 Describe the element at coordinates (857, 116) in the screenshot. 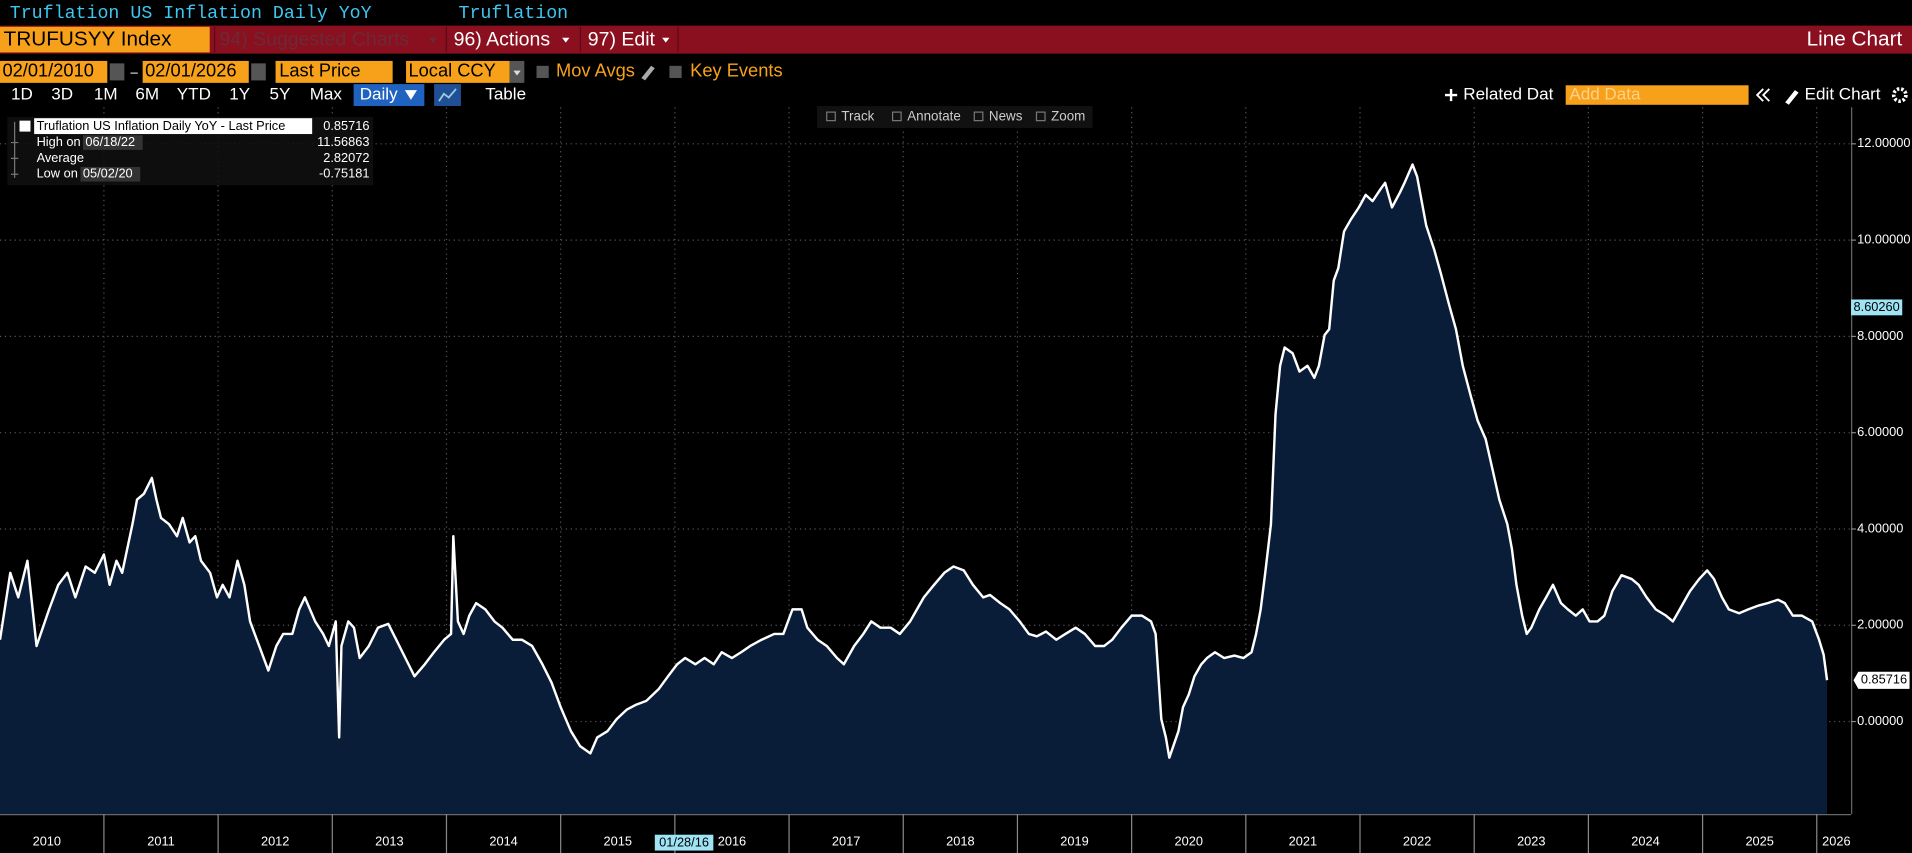

I see `chart-tool: Track` at that location.